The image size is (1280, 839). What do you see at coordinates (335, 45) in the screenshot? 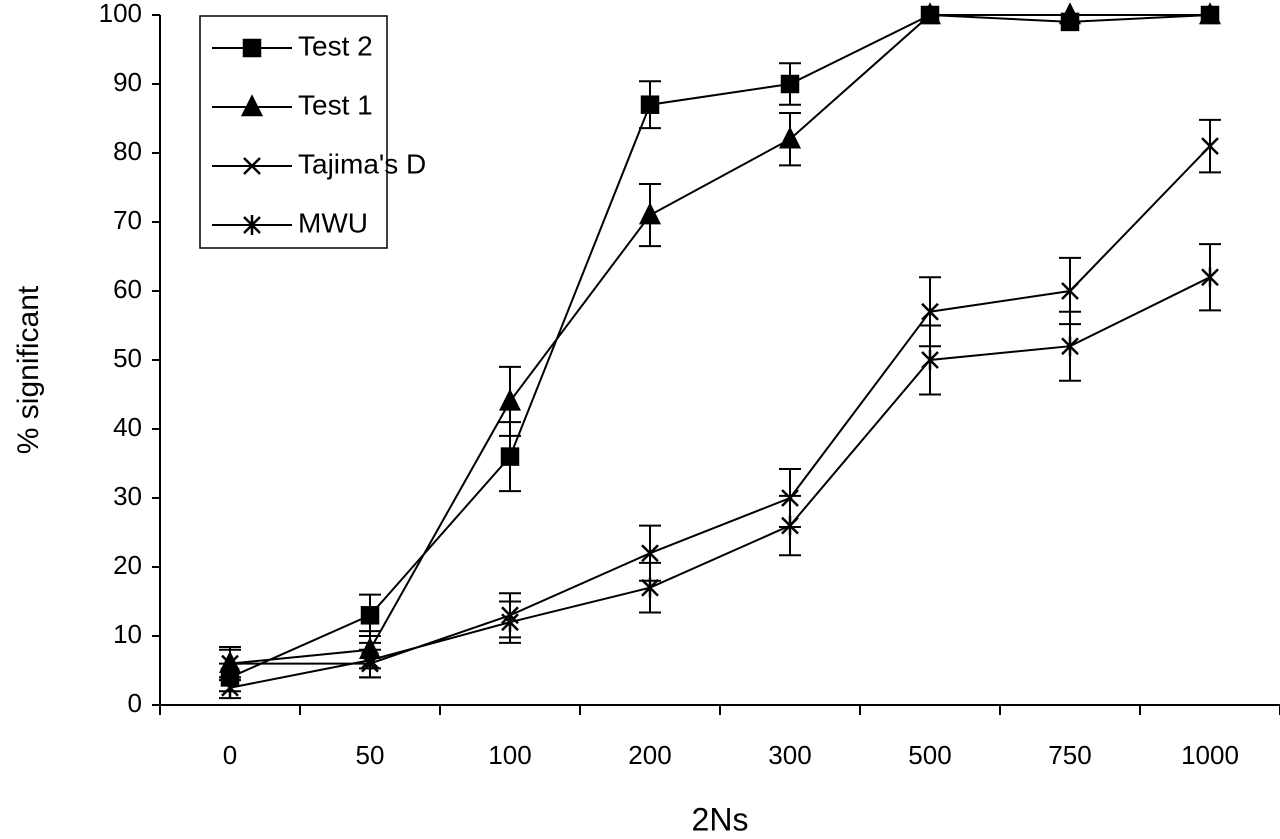
I see `legend-label: Test 2` at bounding box center [335, 45].